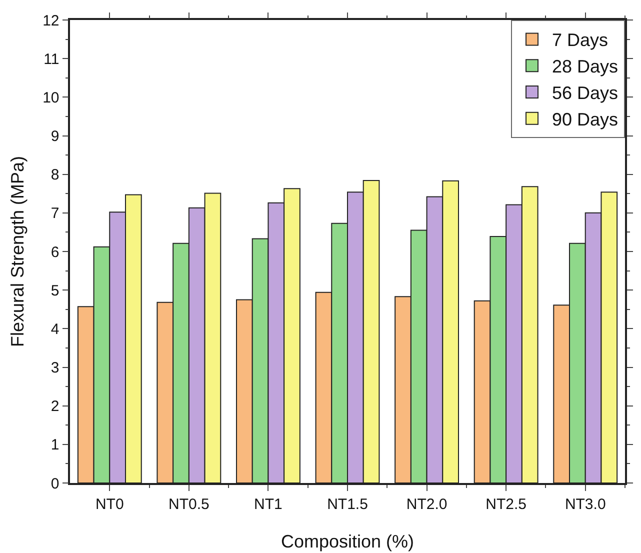 This screenshot has width=641, height=553. Describe the element at coordinates (55, 329) in the screenshot. I see `y-tick-label: 4` at that location.